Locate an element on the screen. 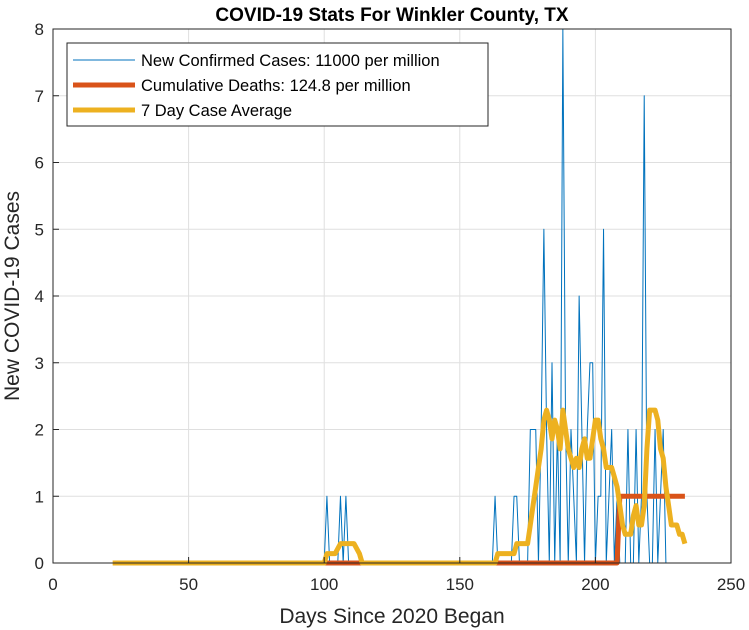  y-tick-label: 7 is located at coordinates (39, 96).